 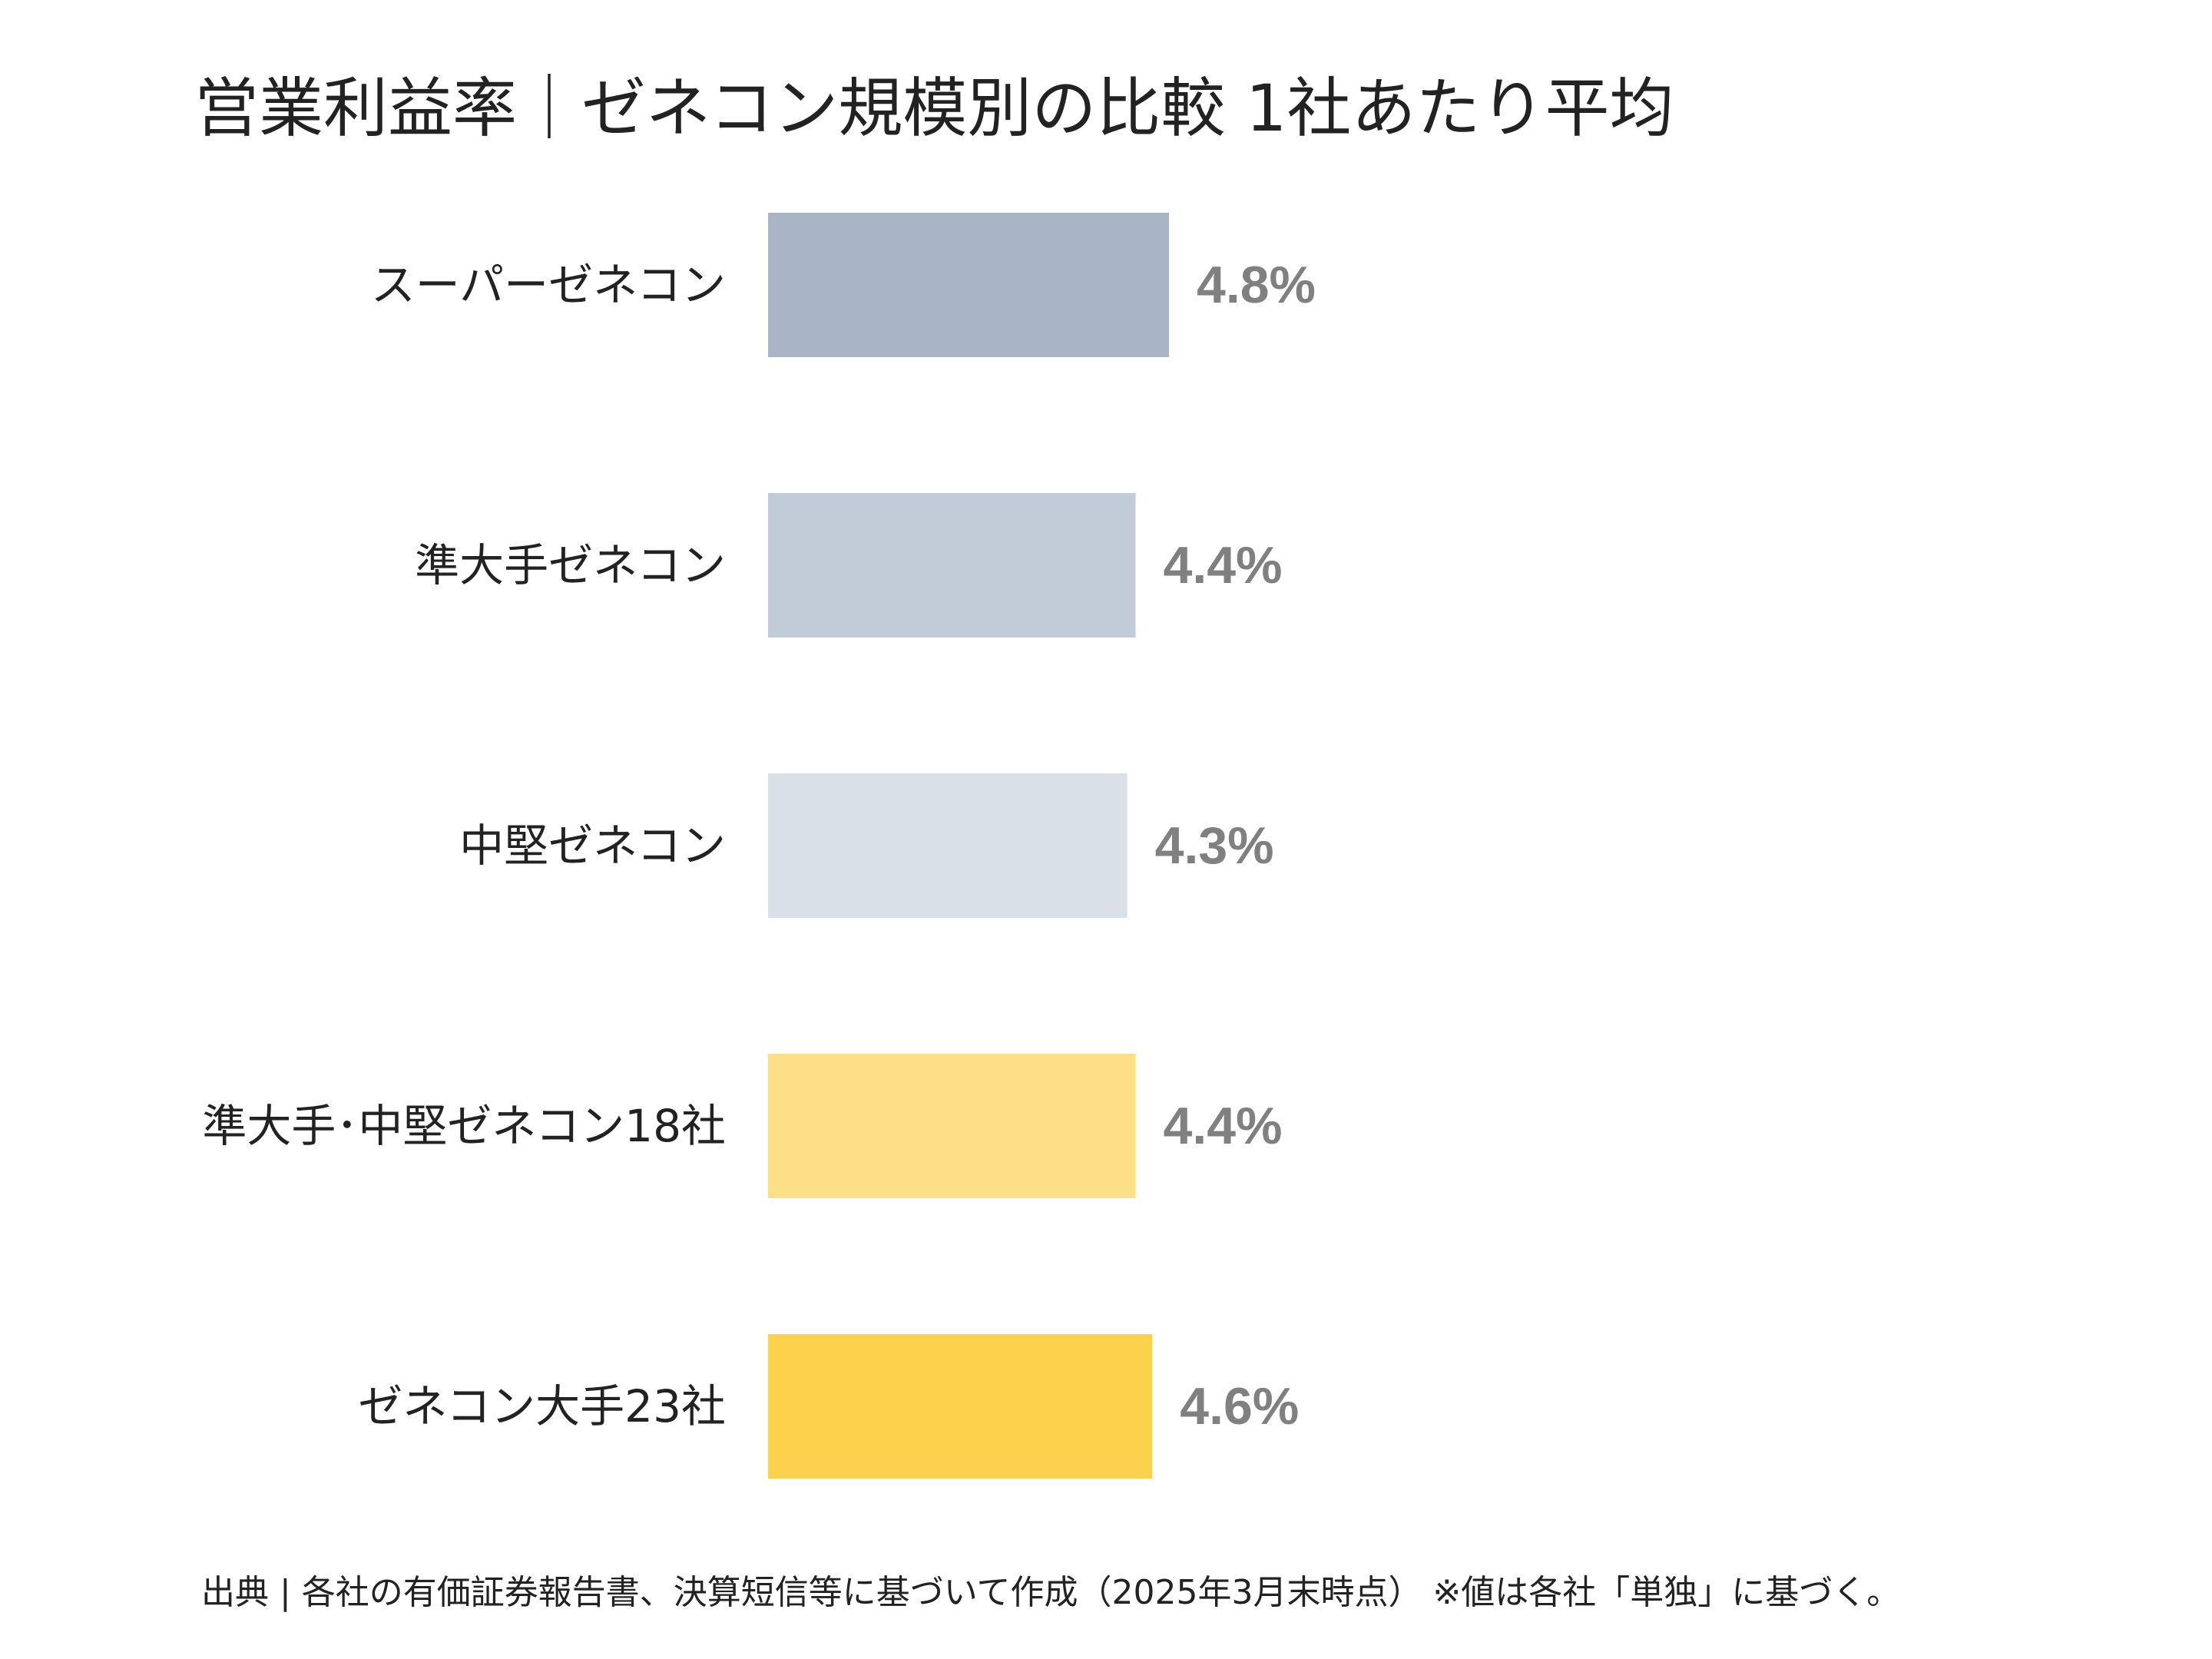 I want to click on category-label: 準大手ゼネコン, so click(x=571, y=565).